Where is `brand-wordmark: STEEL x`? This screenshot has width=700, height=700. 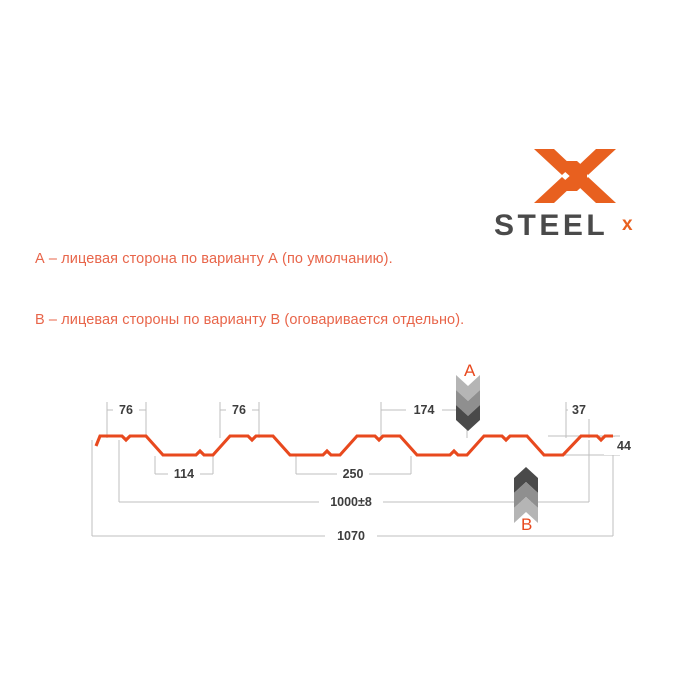
brand-wordmark: STEEL x is located at coordinates (579, 225).